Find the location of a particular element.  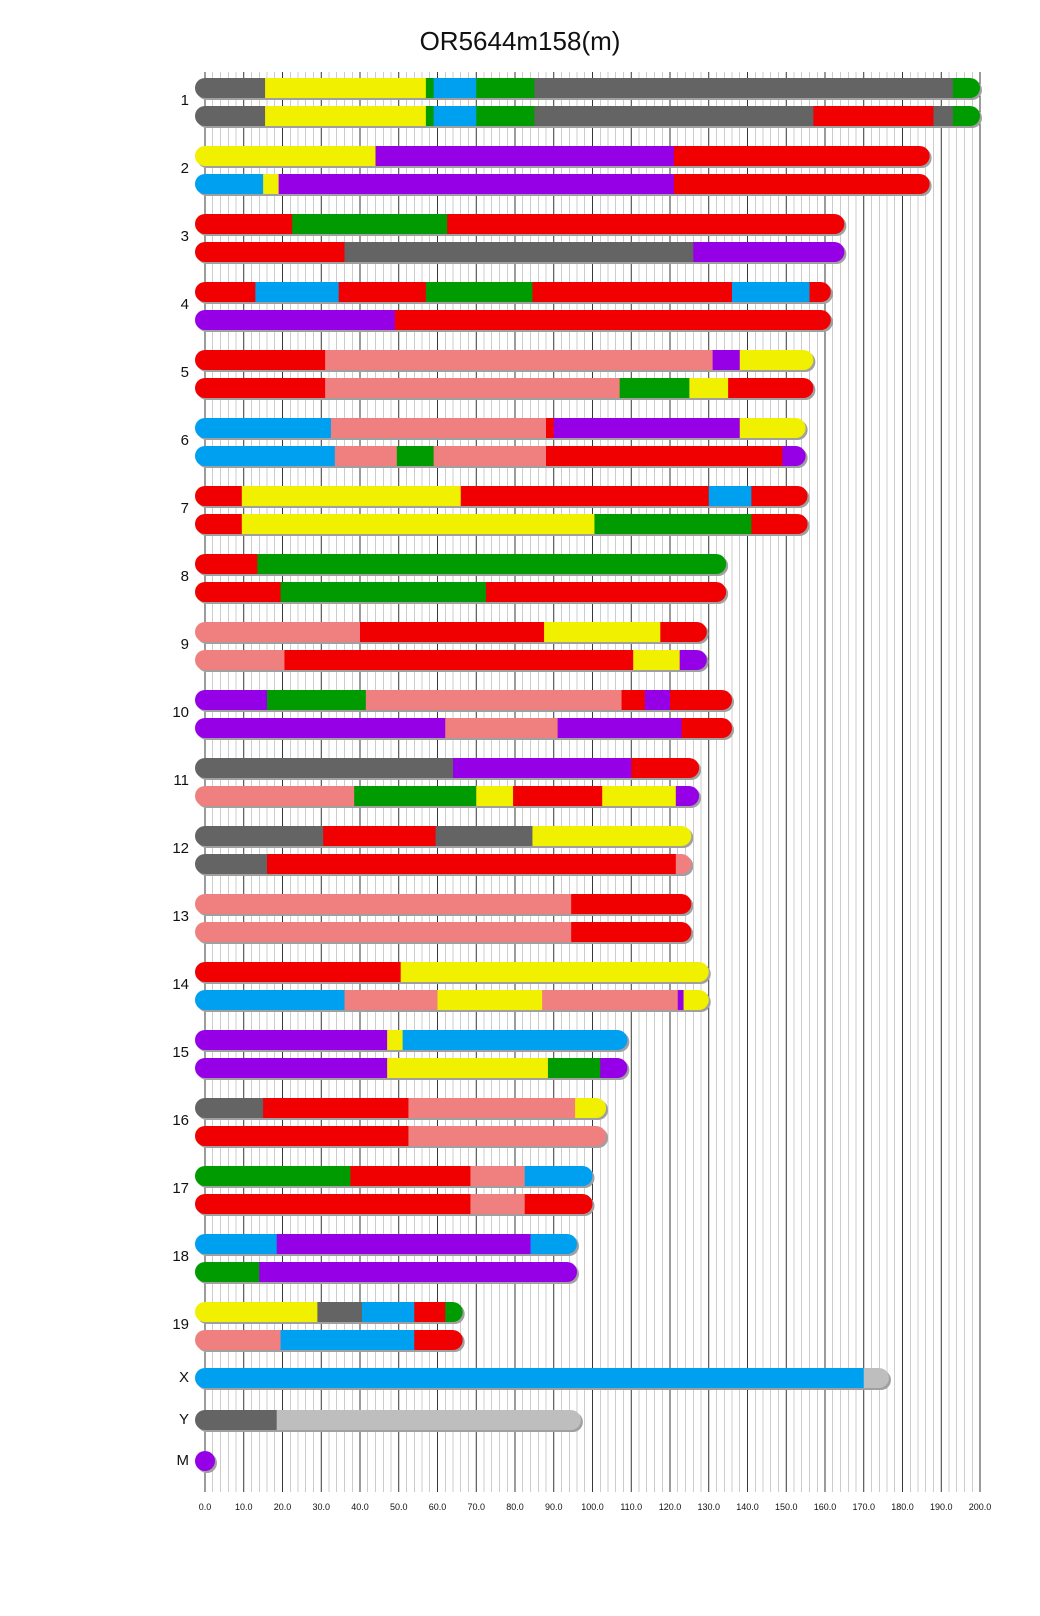

chromosome-label-15: 15 is located at coordinates (180, 1052).